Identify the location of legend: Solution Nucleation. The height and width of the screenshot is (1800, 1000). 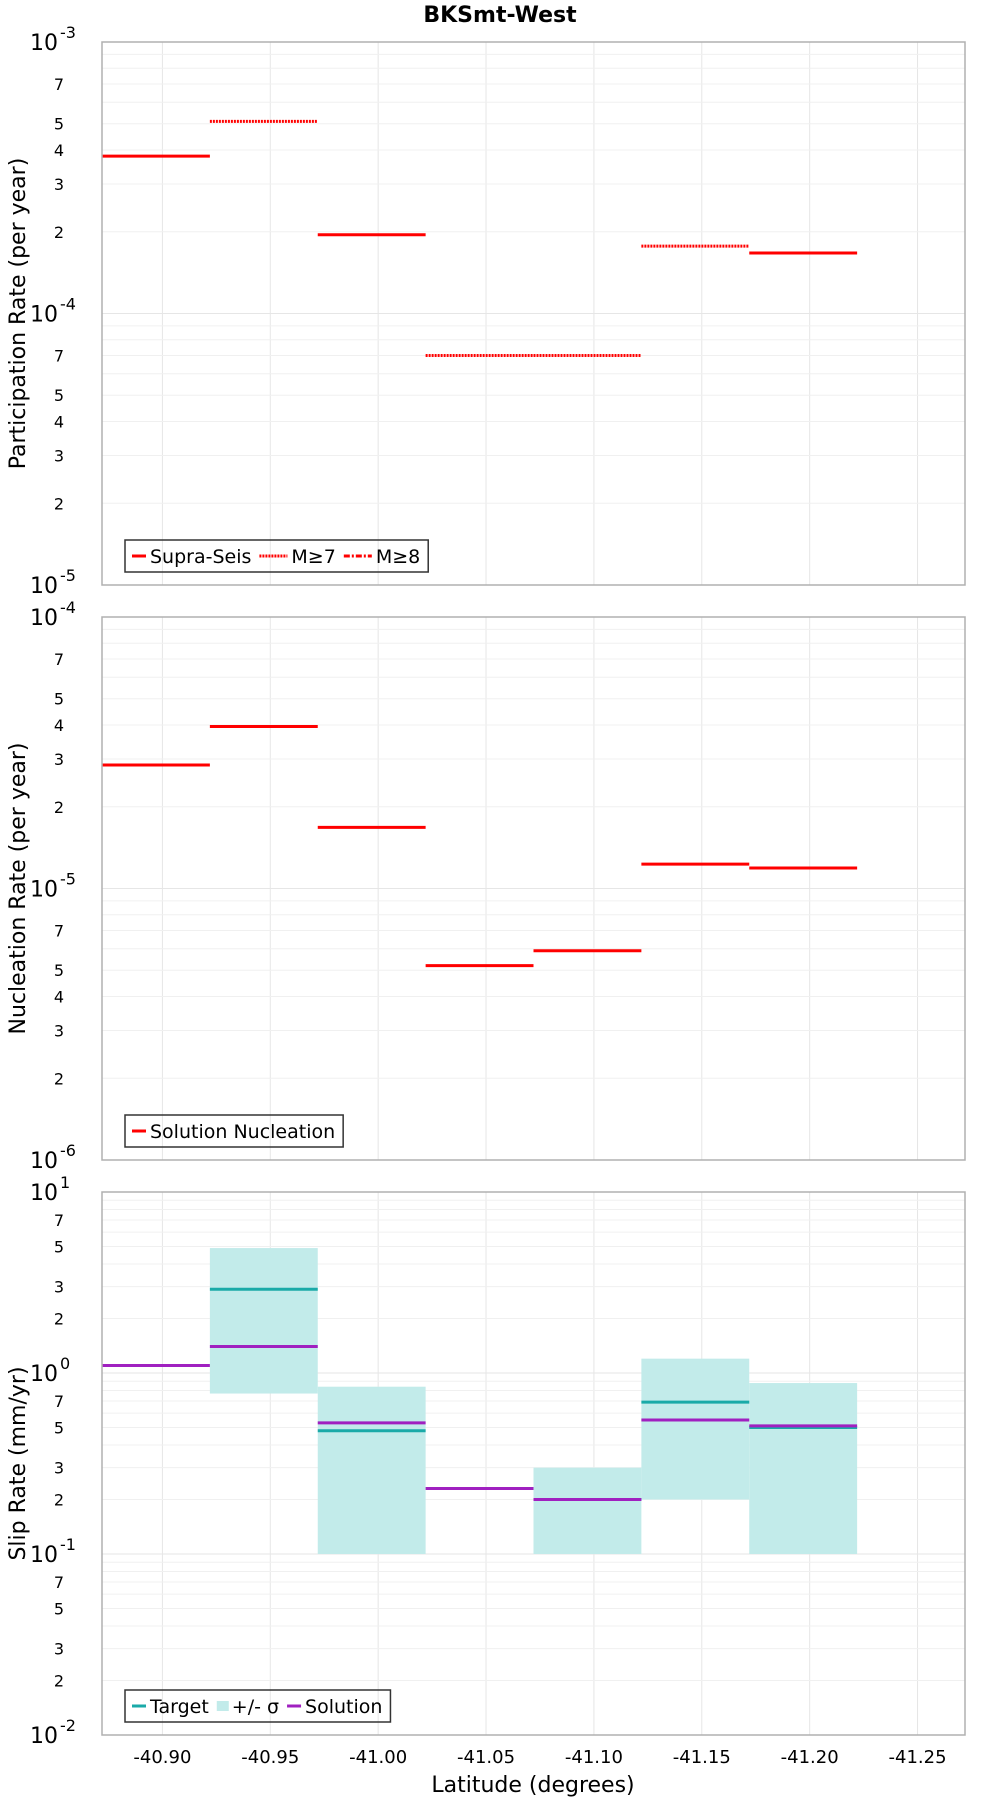
(234, 1131).